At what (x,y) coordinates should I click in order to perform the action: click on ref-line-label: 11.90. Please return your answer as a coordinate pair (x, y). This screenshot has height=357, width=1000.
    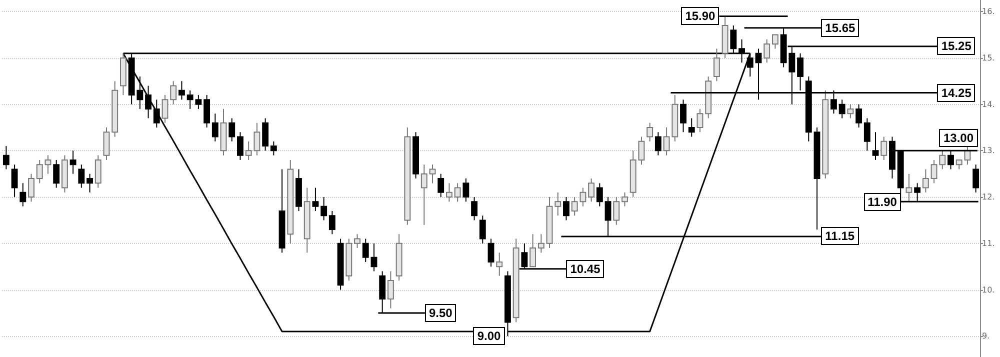
    Looking at the image, I should click on (882, 201).